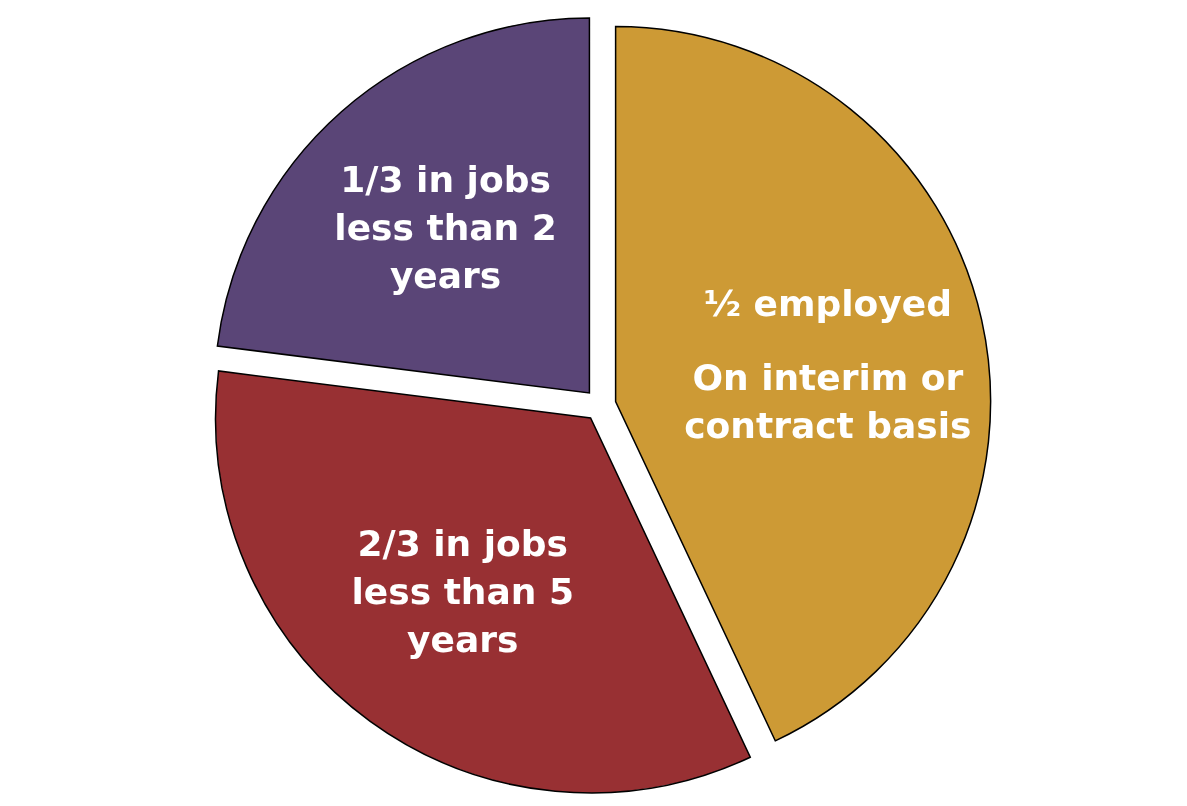 The width and height of the screenshot is (1187, 806). What do you see at coordinates (462, 591) in the screenshot?
I see `slice-label: 2/3 in jobs less than 5 years` at bounding box center [462, 591].